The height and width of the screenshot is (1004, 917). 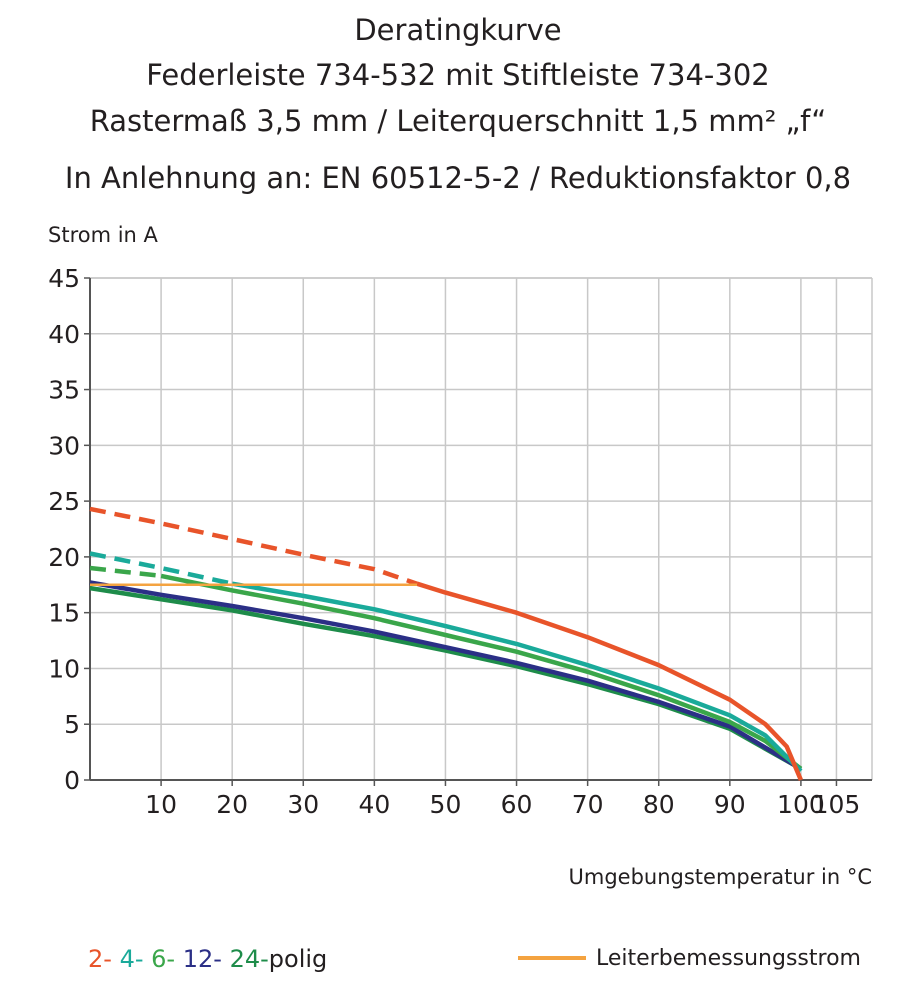 What do you see at coordinates (64, 278) in the screenshot?
I see `y-tick-label: 45` at bounding box center [64, 278].